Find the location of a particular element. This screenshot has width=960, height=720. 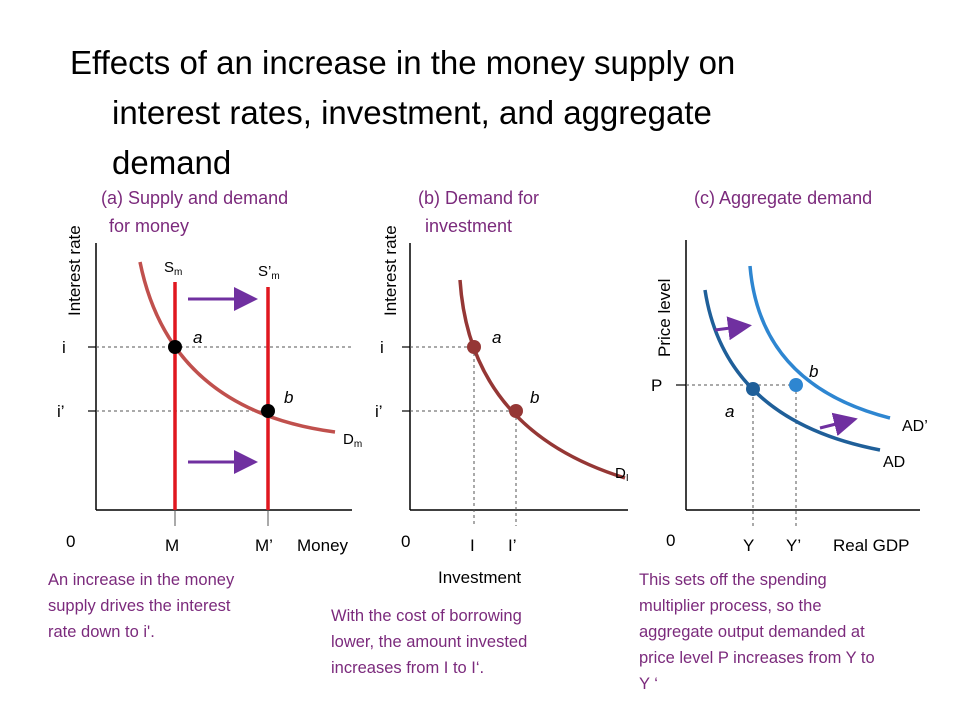

panel-c-note-line: Y ‘ is located at coordinates (648, 684).